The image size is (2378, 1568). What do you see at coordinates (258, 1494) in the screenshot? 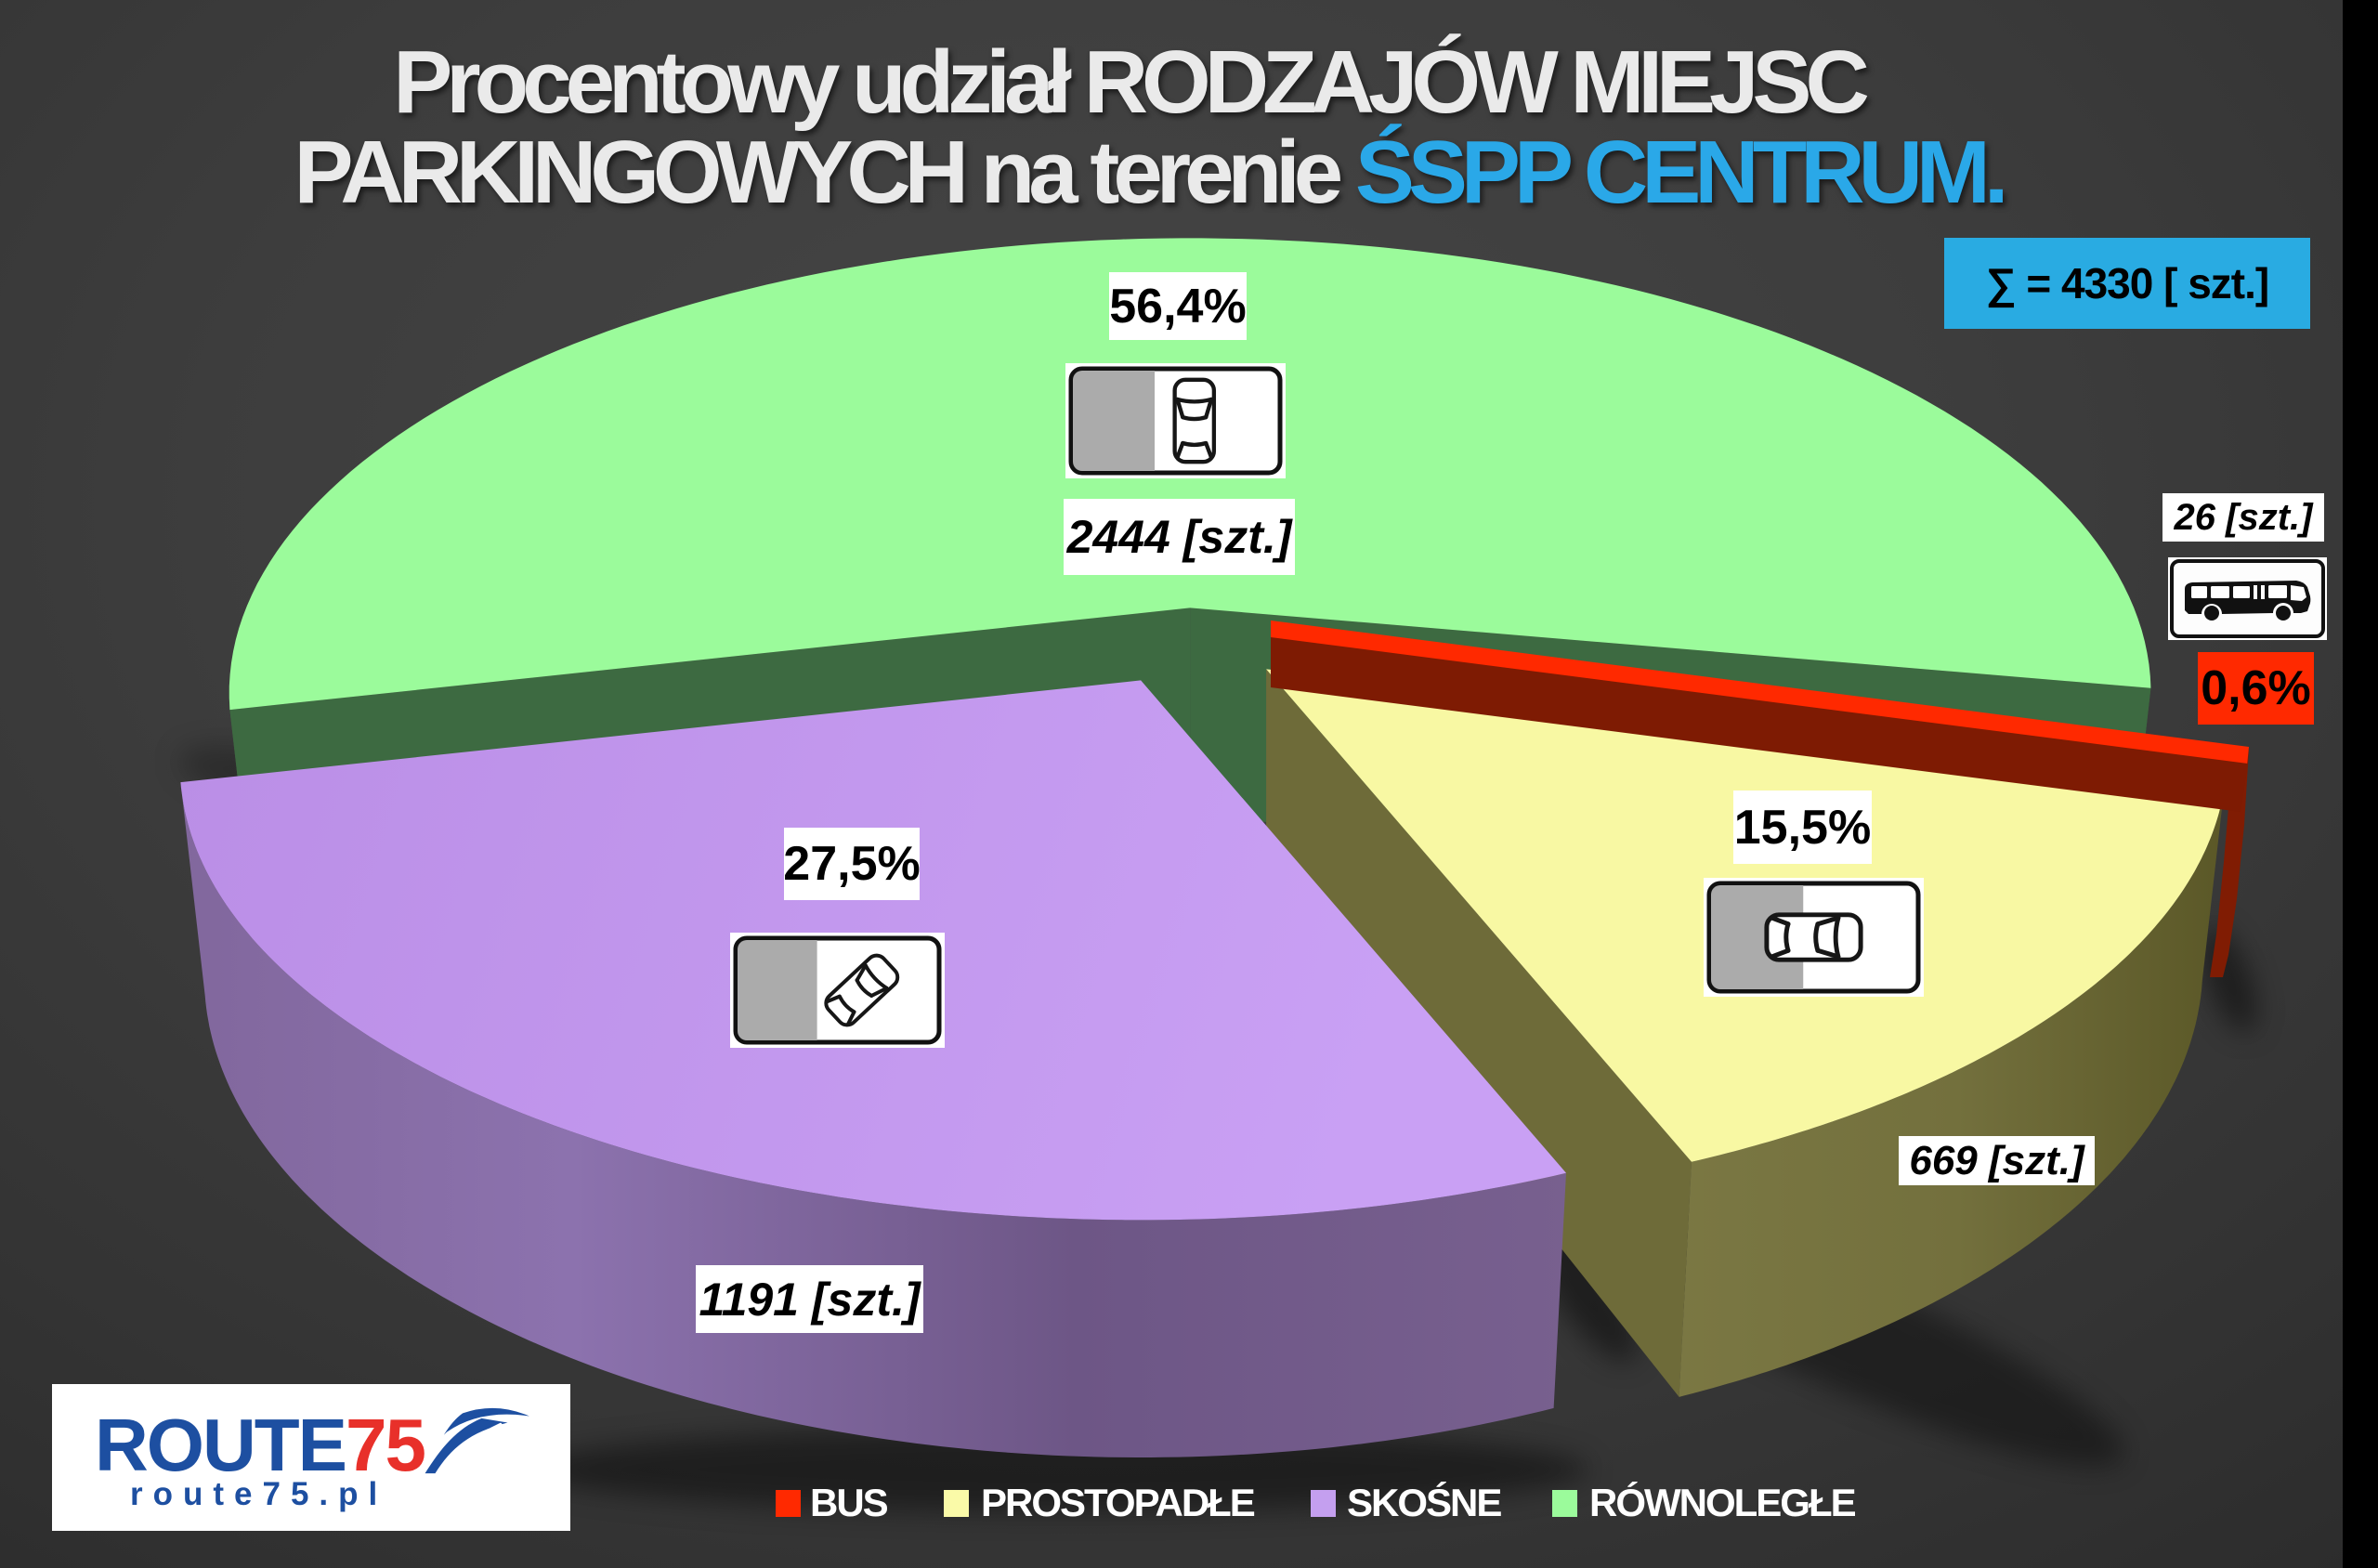
I see `svg-text: route75.pl` at bounding box center [258, 1494].